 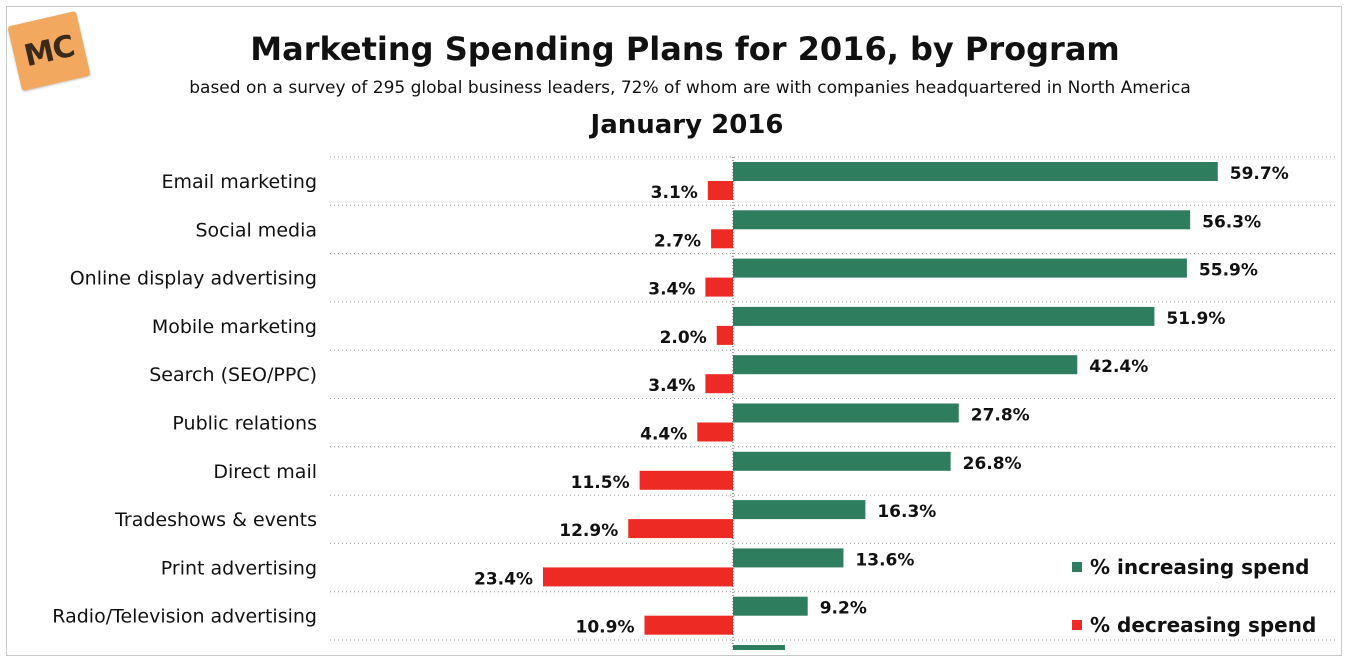 What do you see at coordinates (1228, 271) in the screenshot?
I see `increasing-value-label: 55.9%` at bounding box center [1228, 271].